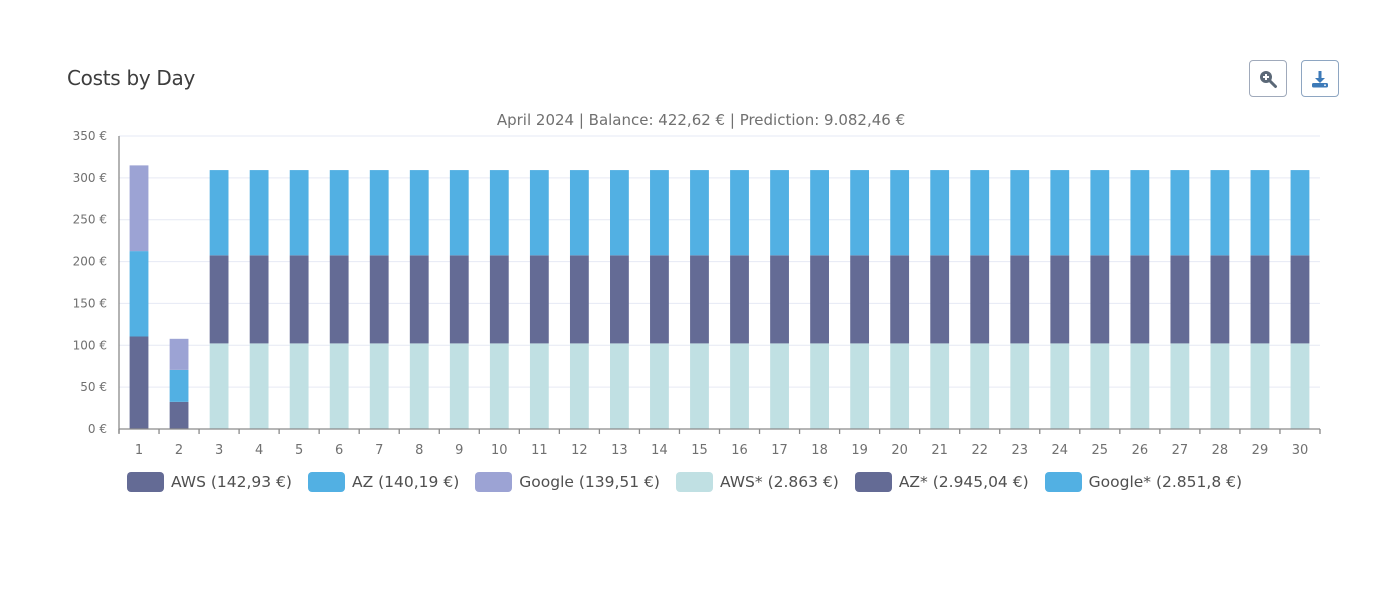  What do you see at coordinates (539, 450) in the screenshot?
I see `x-tick-label: 11` at bounding box center [539, 450].